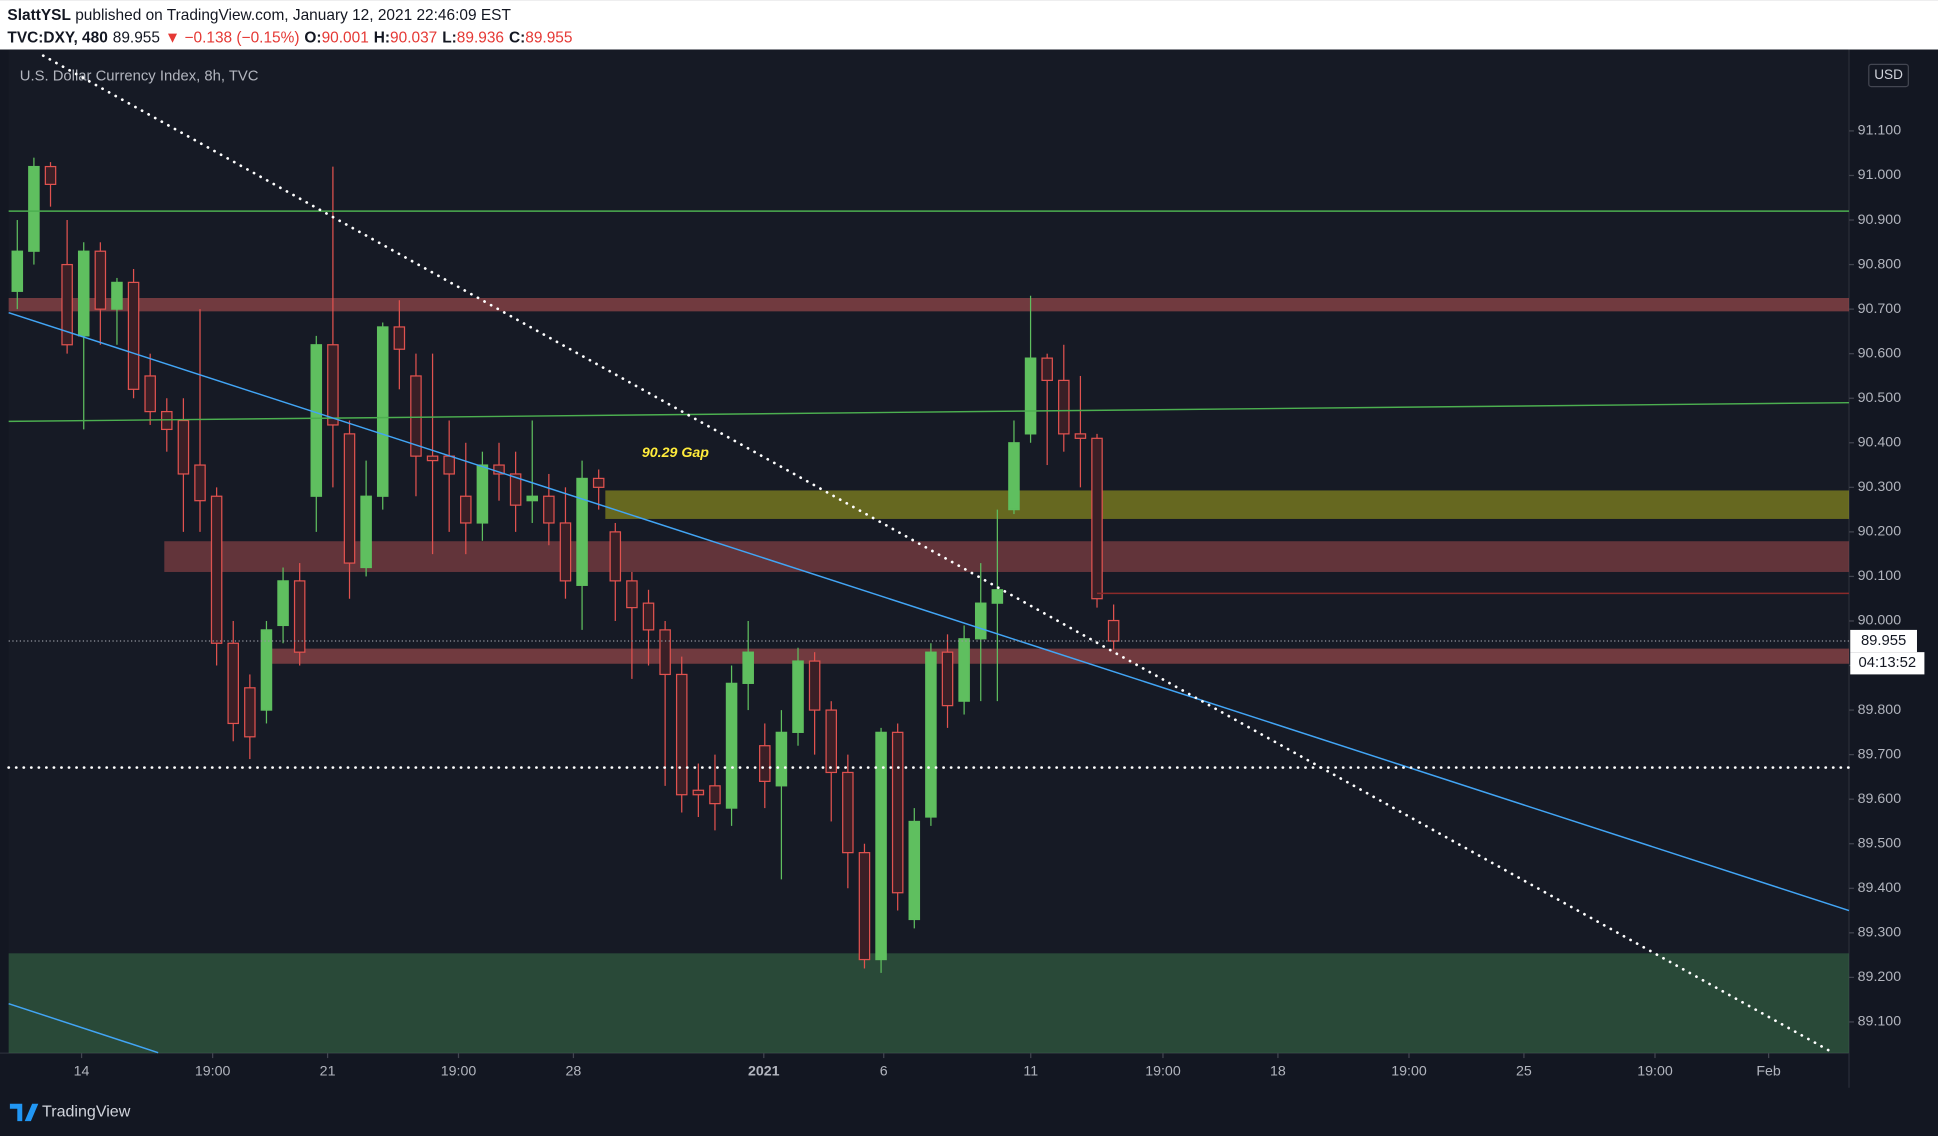 The width and height of the screenshot is (1938, 1136). Describe the element at coordinates (312, 37) in the screenshot. I see `quote-part: O:` at that location.